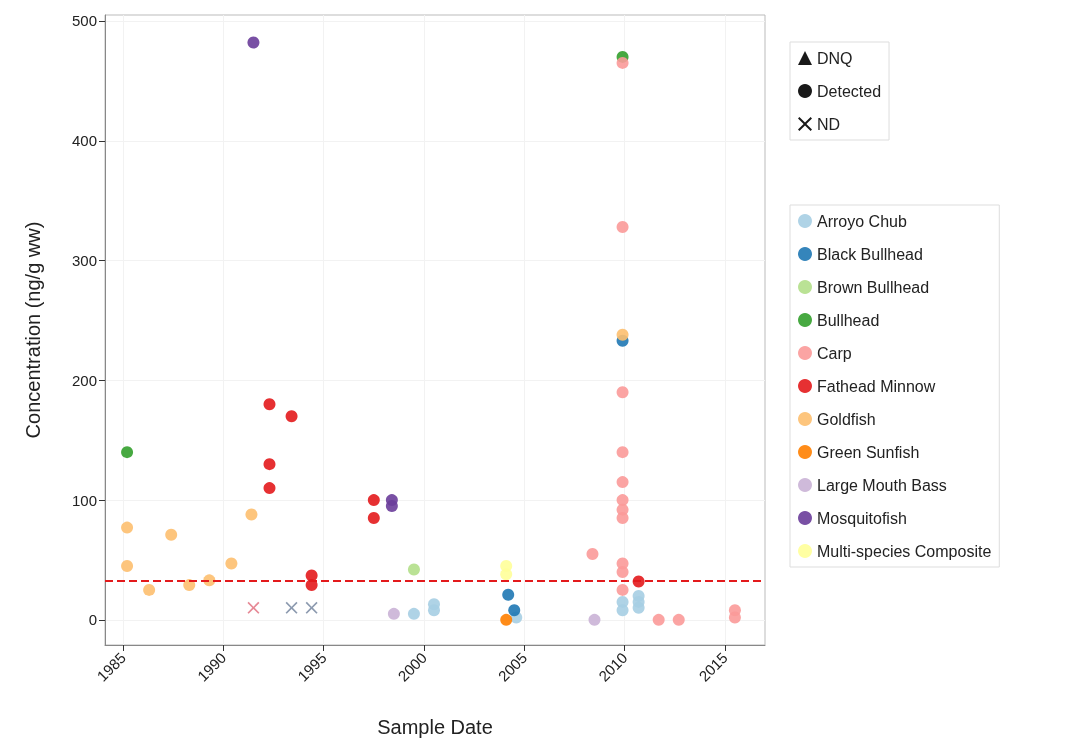 The width and height of the screenshot is (1078, 747). What do you see at coordinates (84, 380) in the screenshot?
I see `y-tick-label: 200` at bounding box center [84, 380].